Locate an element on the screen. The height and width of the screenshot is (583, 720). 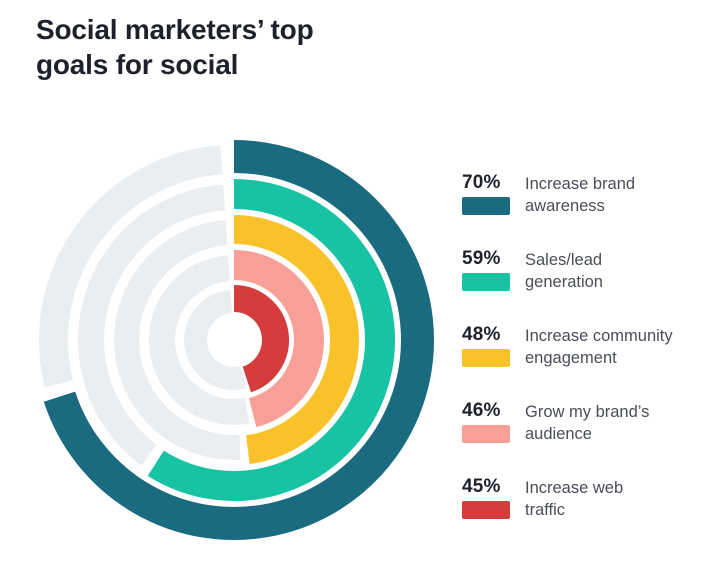
legend-item-increase-web-traffic: 45% Increase web traffic is located at coordinates (567, 498).